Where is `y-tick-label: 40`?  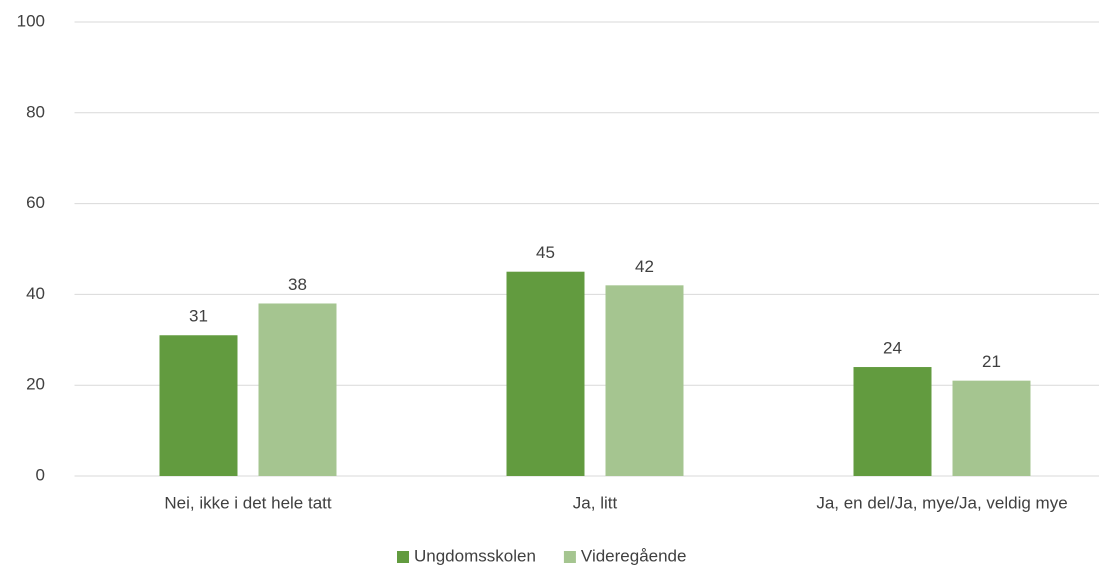 y-tick-label: 40 is located at coordinates (35, 293).